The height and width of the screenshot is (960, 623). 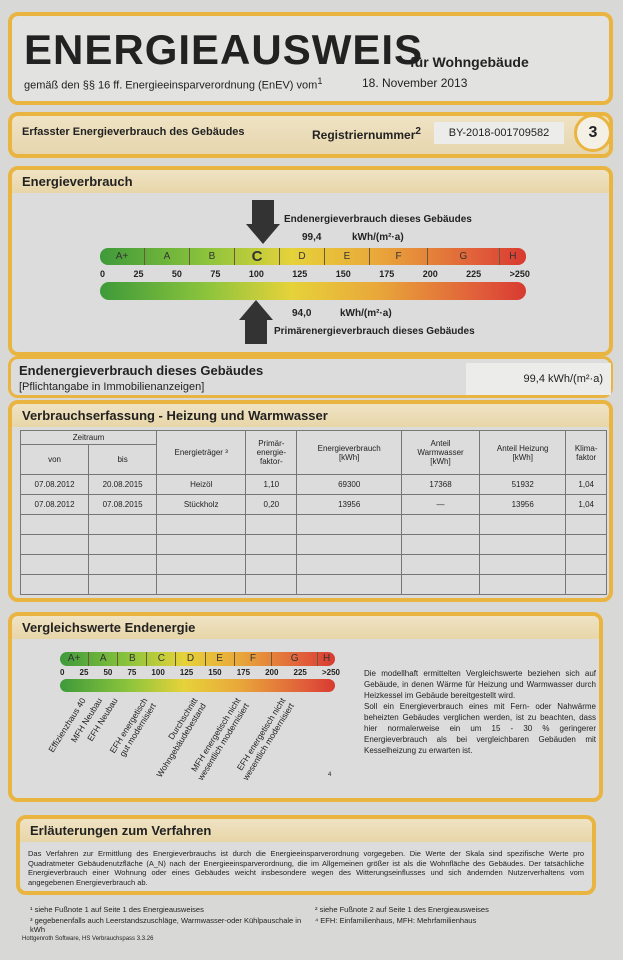 I want to click on arrow-up-icon, so click(x=256, y=332).